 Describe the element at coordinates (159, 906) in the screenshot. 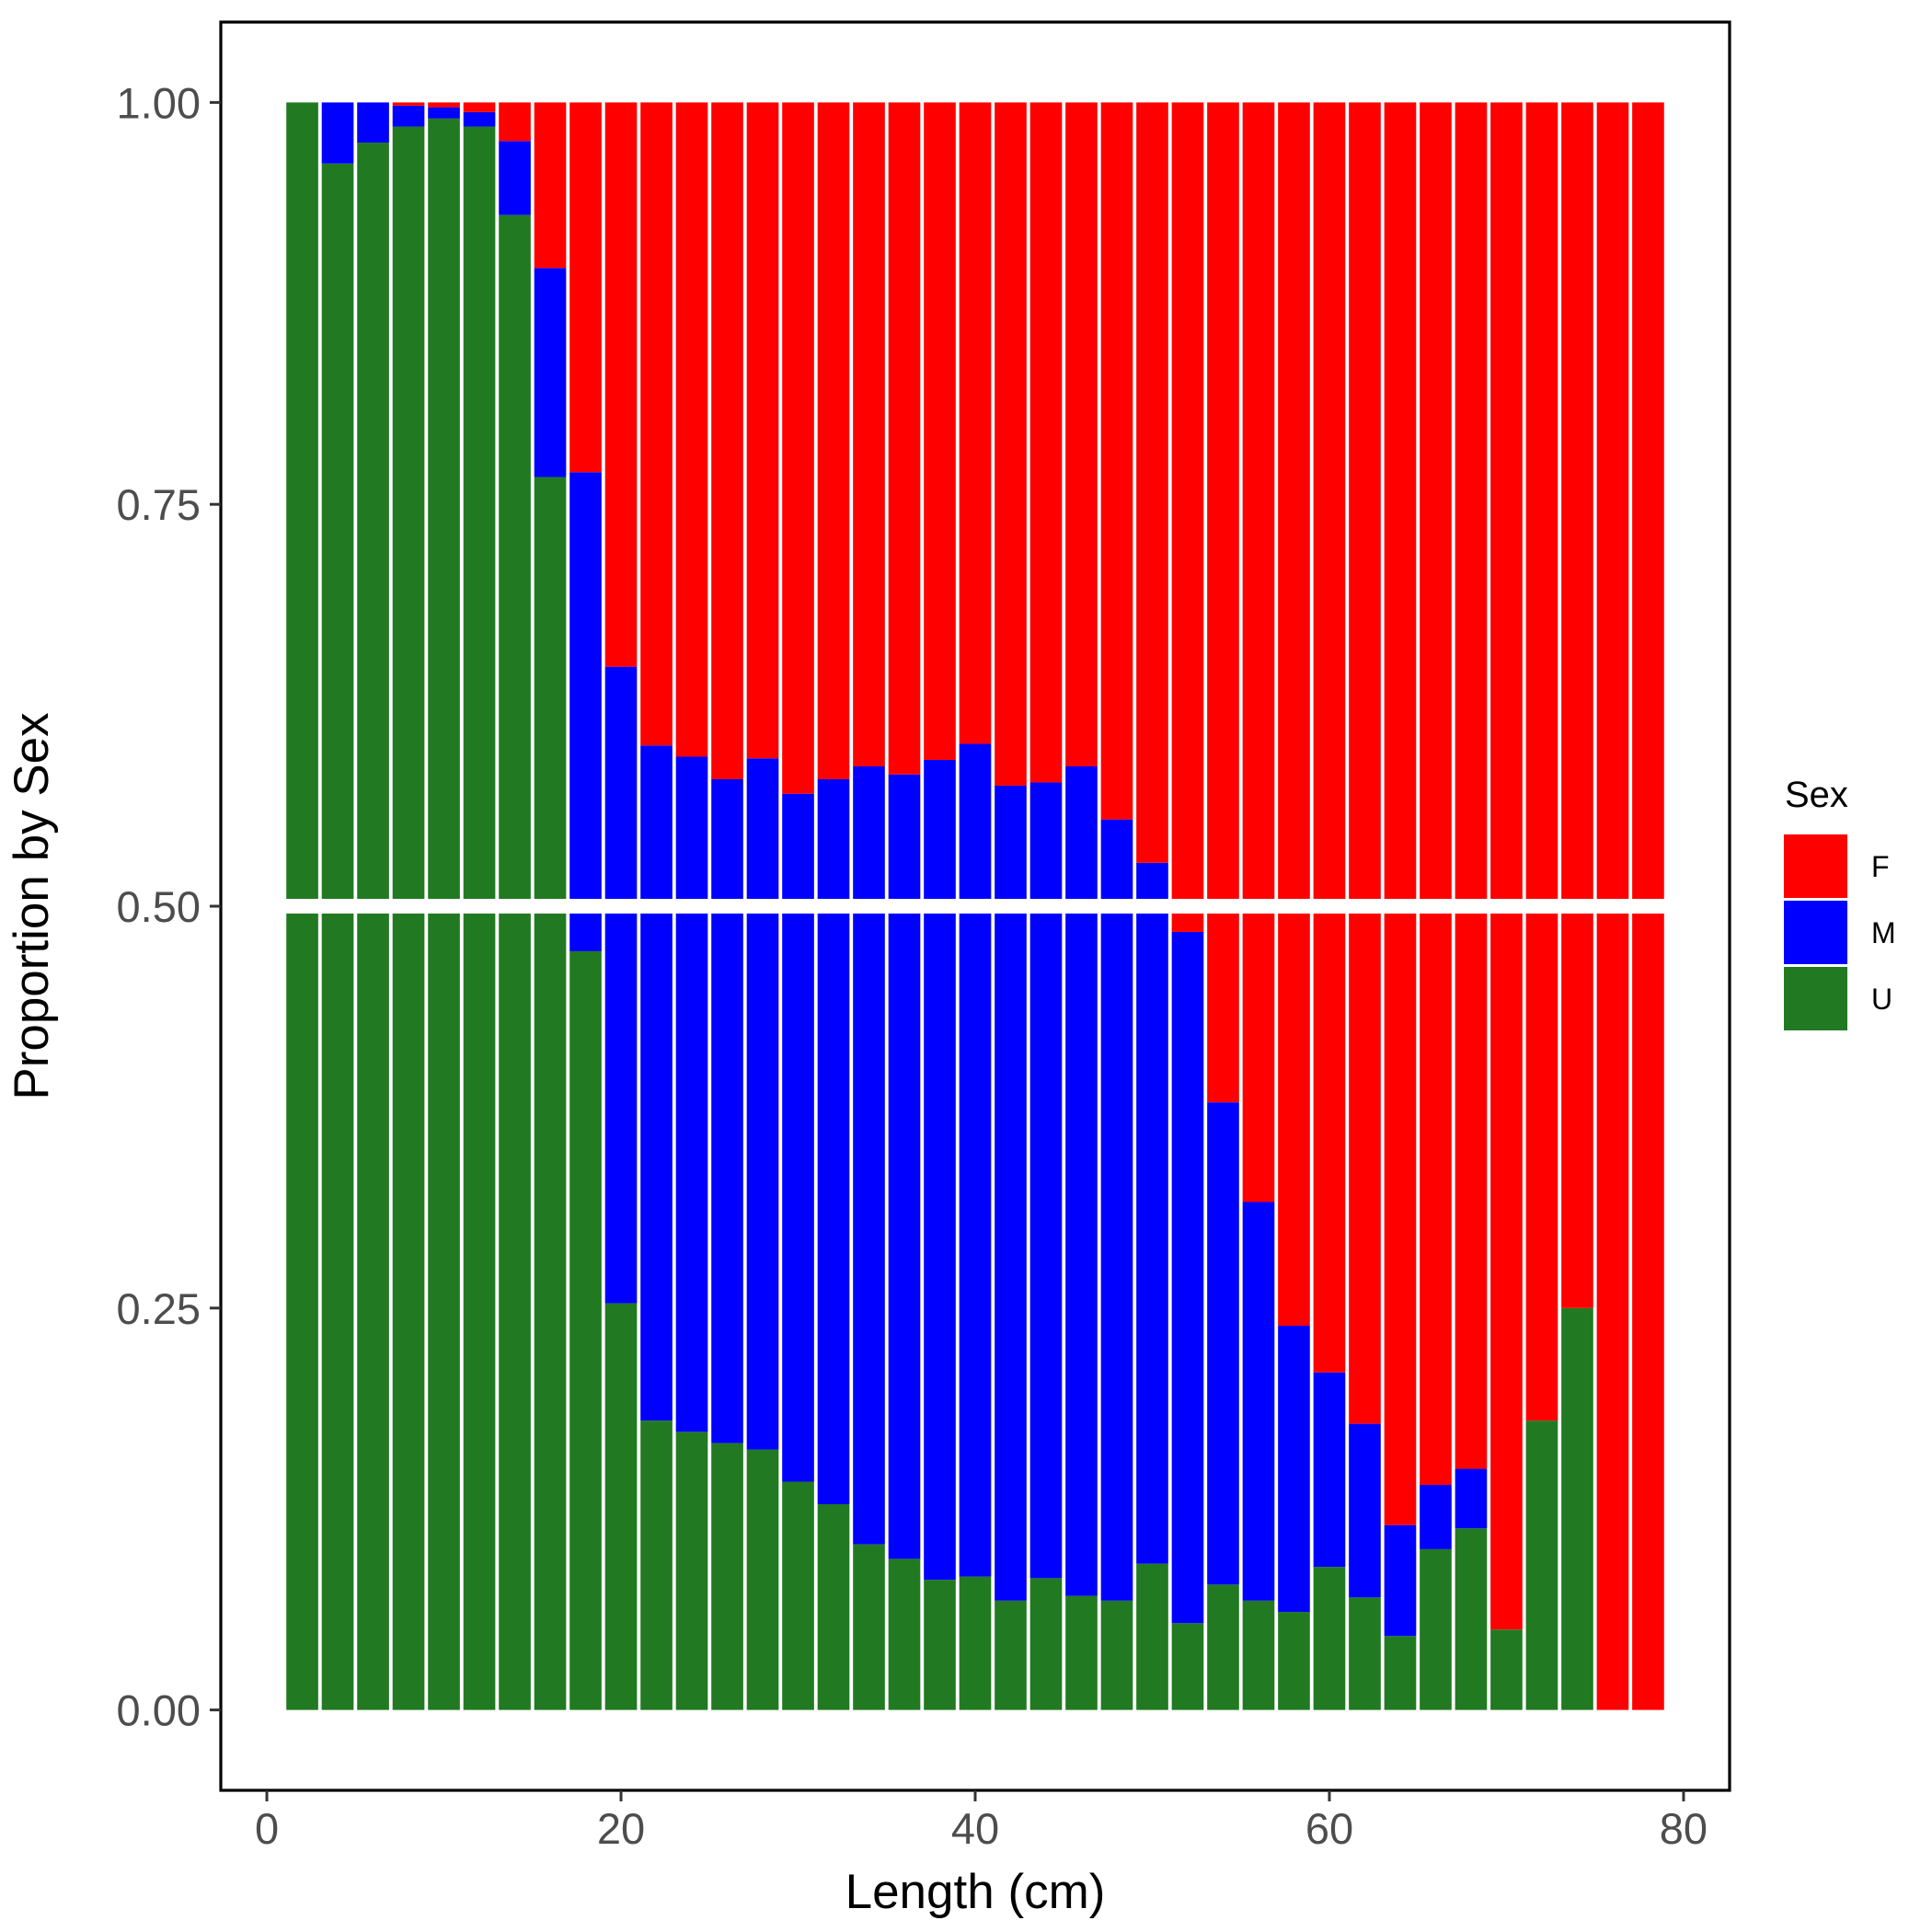

I see `y-tick-label: 0.50` at that location.